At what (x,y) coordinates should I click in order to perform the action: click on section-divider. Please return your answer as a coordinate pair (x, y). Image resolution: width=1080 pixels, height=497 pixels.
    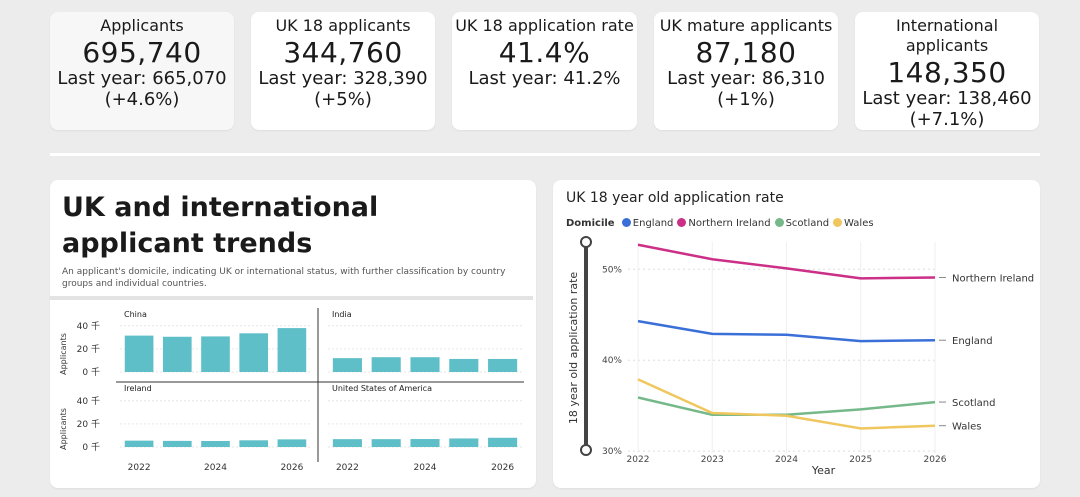
    Looking at the image, I should click on (545, 154).